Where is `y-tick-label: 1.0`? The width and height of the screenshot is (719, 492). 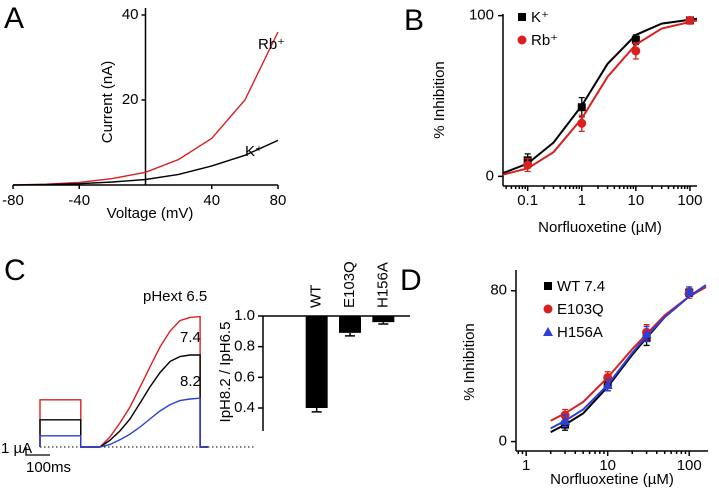
y-tick-label: 1.0 is located at coordinates (244, 315).